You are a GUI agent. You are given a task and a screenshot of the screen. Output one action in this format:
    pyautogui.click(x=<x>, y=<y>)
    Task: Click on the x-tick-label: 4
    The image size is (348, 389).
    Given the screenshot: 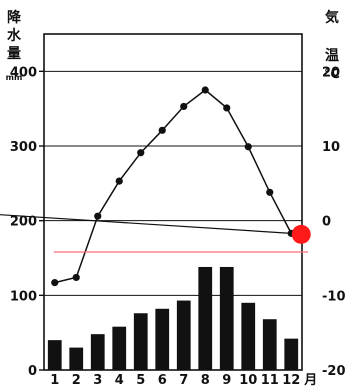 What is the action you would take?
    pyautogui.click(x=119, y=380)
    